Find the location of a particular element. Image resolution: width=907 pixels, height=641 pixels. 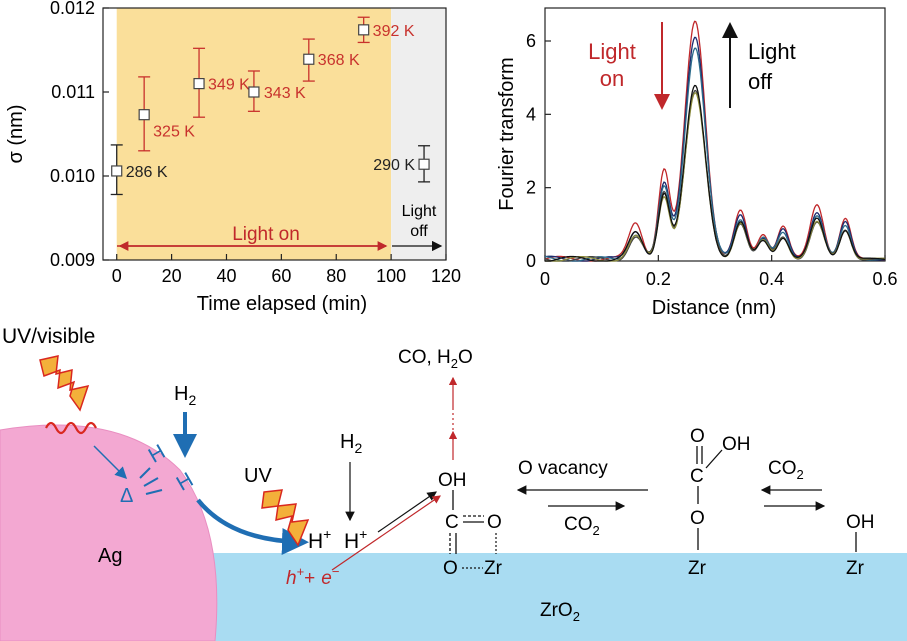

sigma-point-label: 286 K is located at coordinates (147, 172).